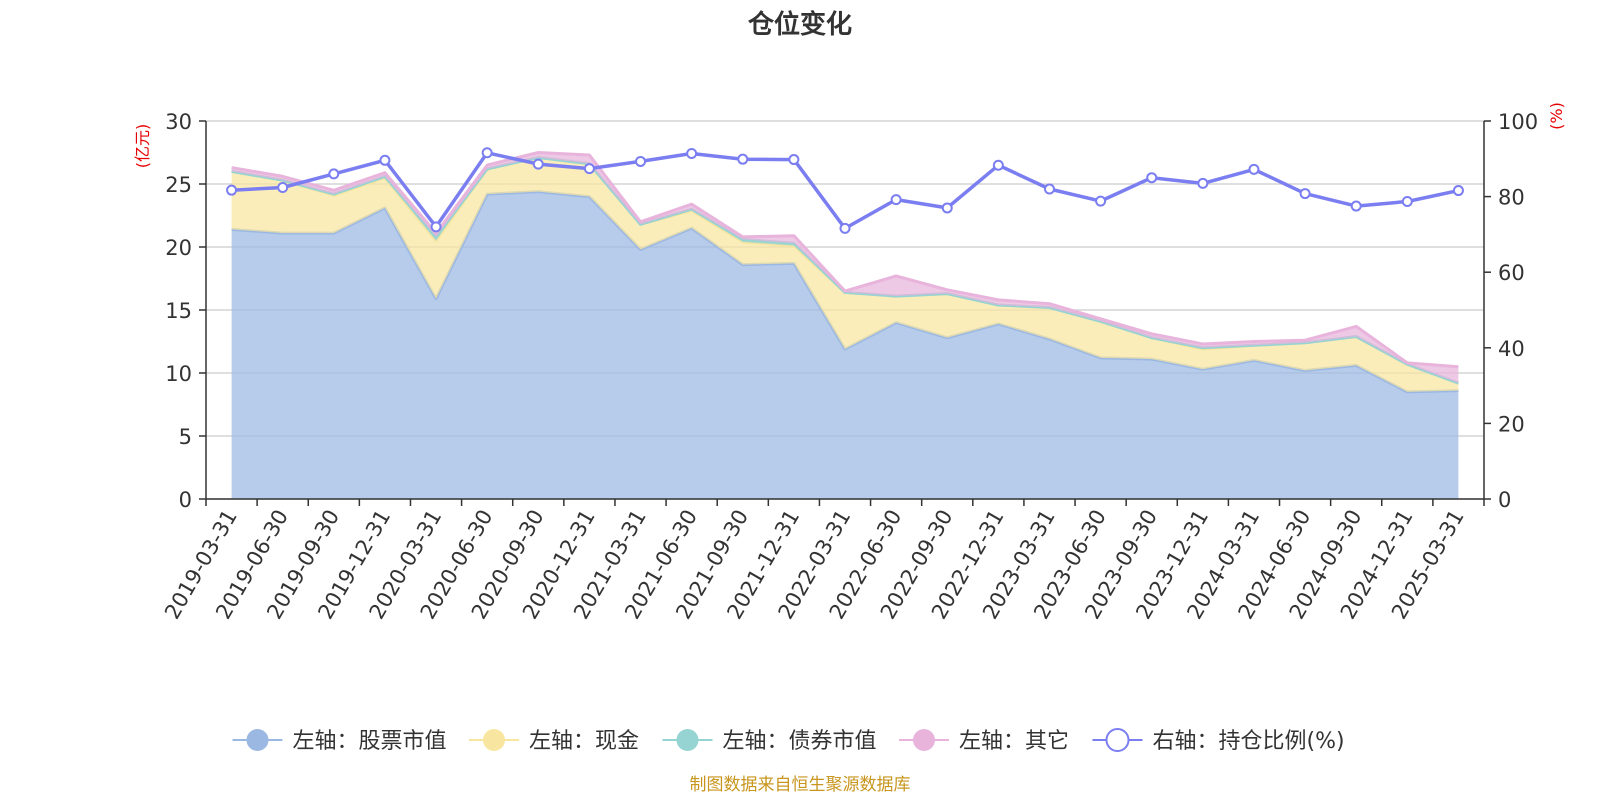 This screenshot has width=1600, height=800. Describe the element at coordinates (800, 741) in the screenshot. I see `legend-label: 左轴：债券市值` at that location.